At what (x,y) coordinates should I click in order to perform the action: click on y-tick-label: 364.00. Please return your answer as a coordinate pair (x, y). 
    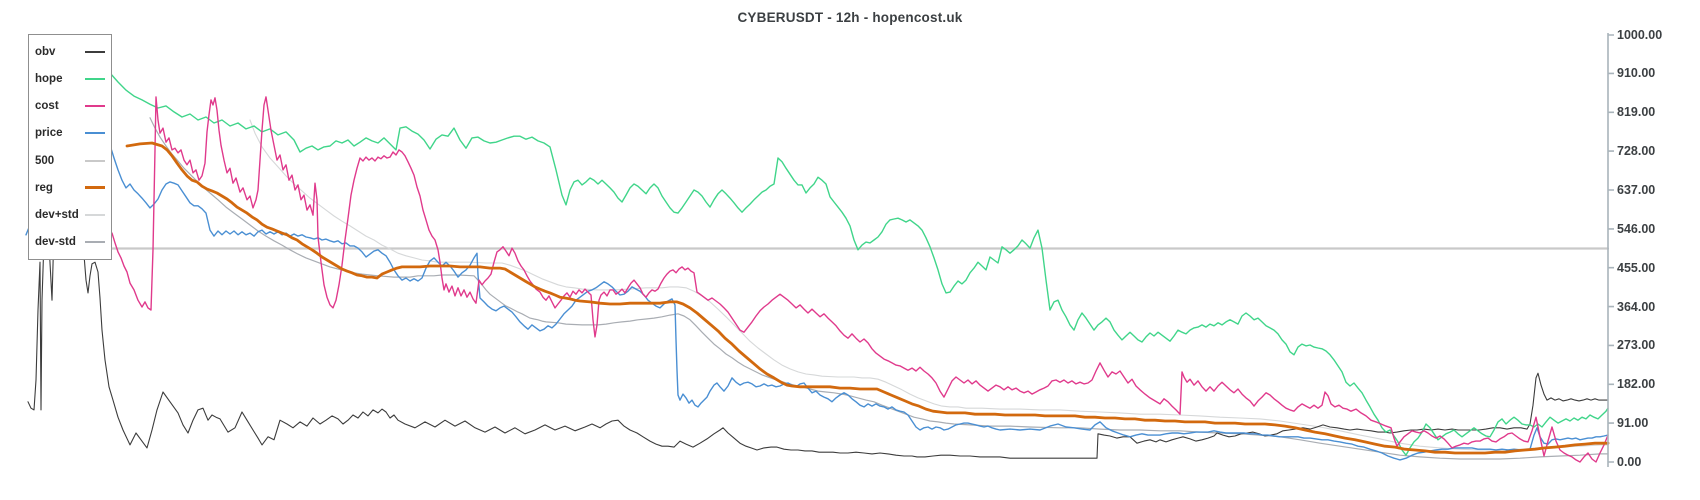
    Looking at the image, I should click on (1636, 306).